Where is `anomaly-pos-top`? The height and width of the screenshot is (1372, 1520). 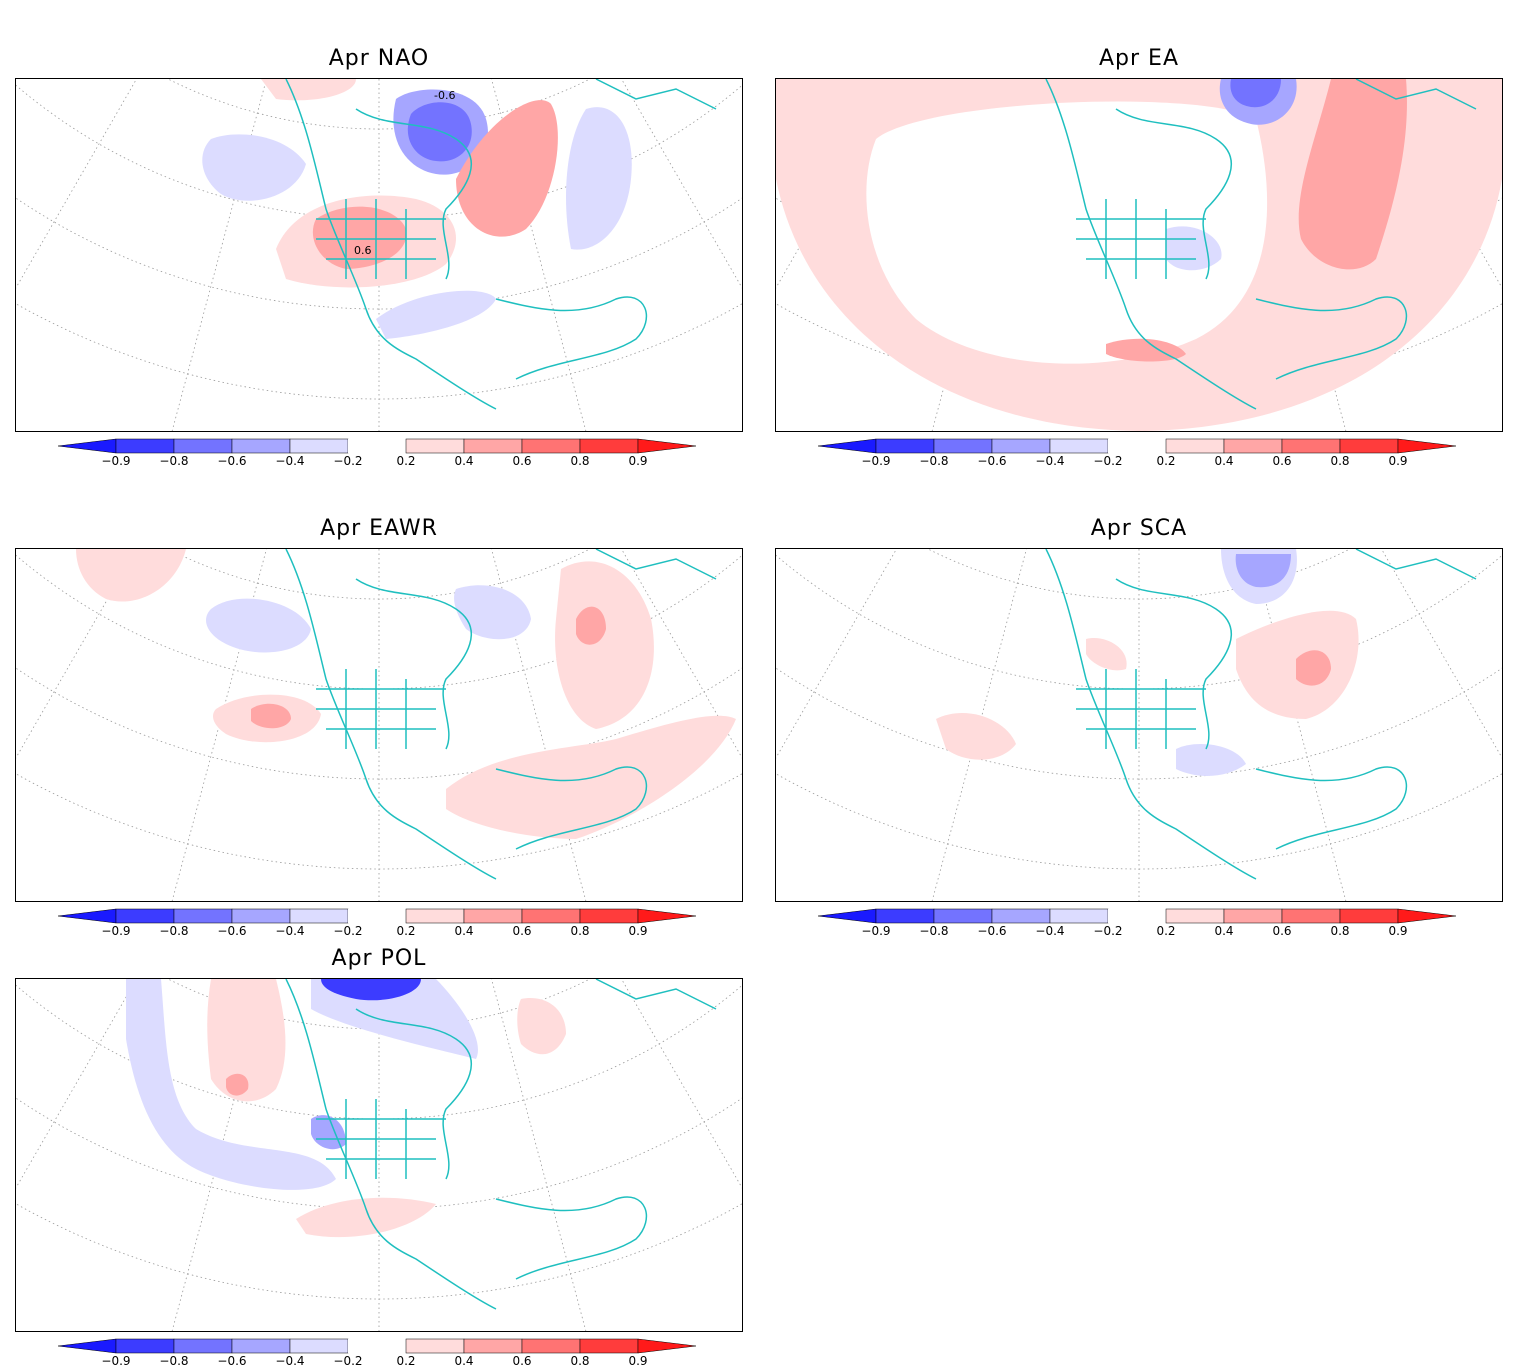 anomaly-pos-top is located at coordinates (308, 90).